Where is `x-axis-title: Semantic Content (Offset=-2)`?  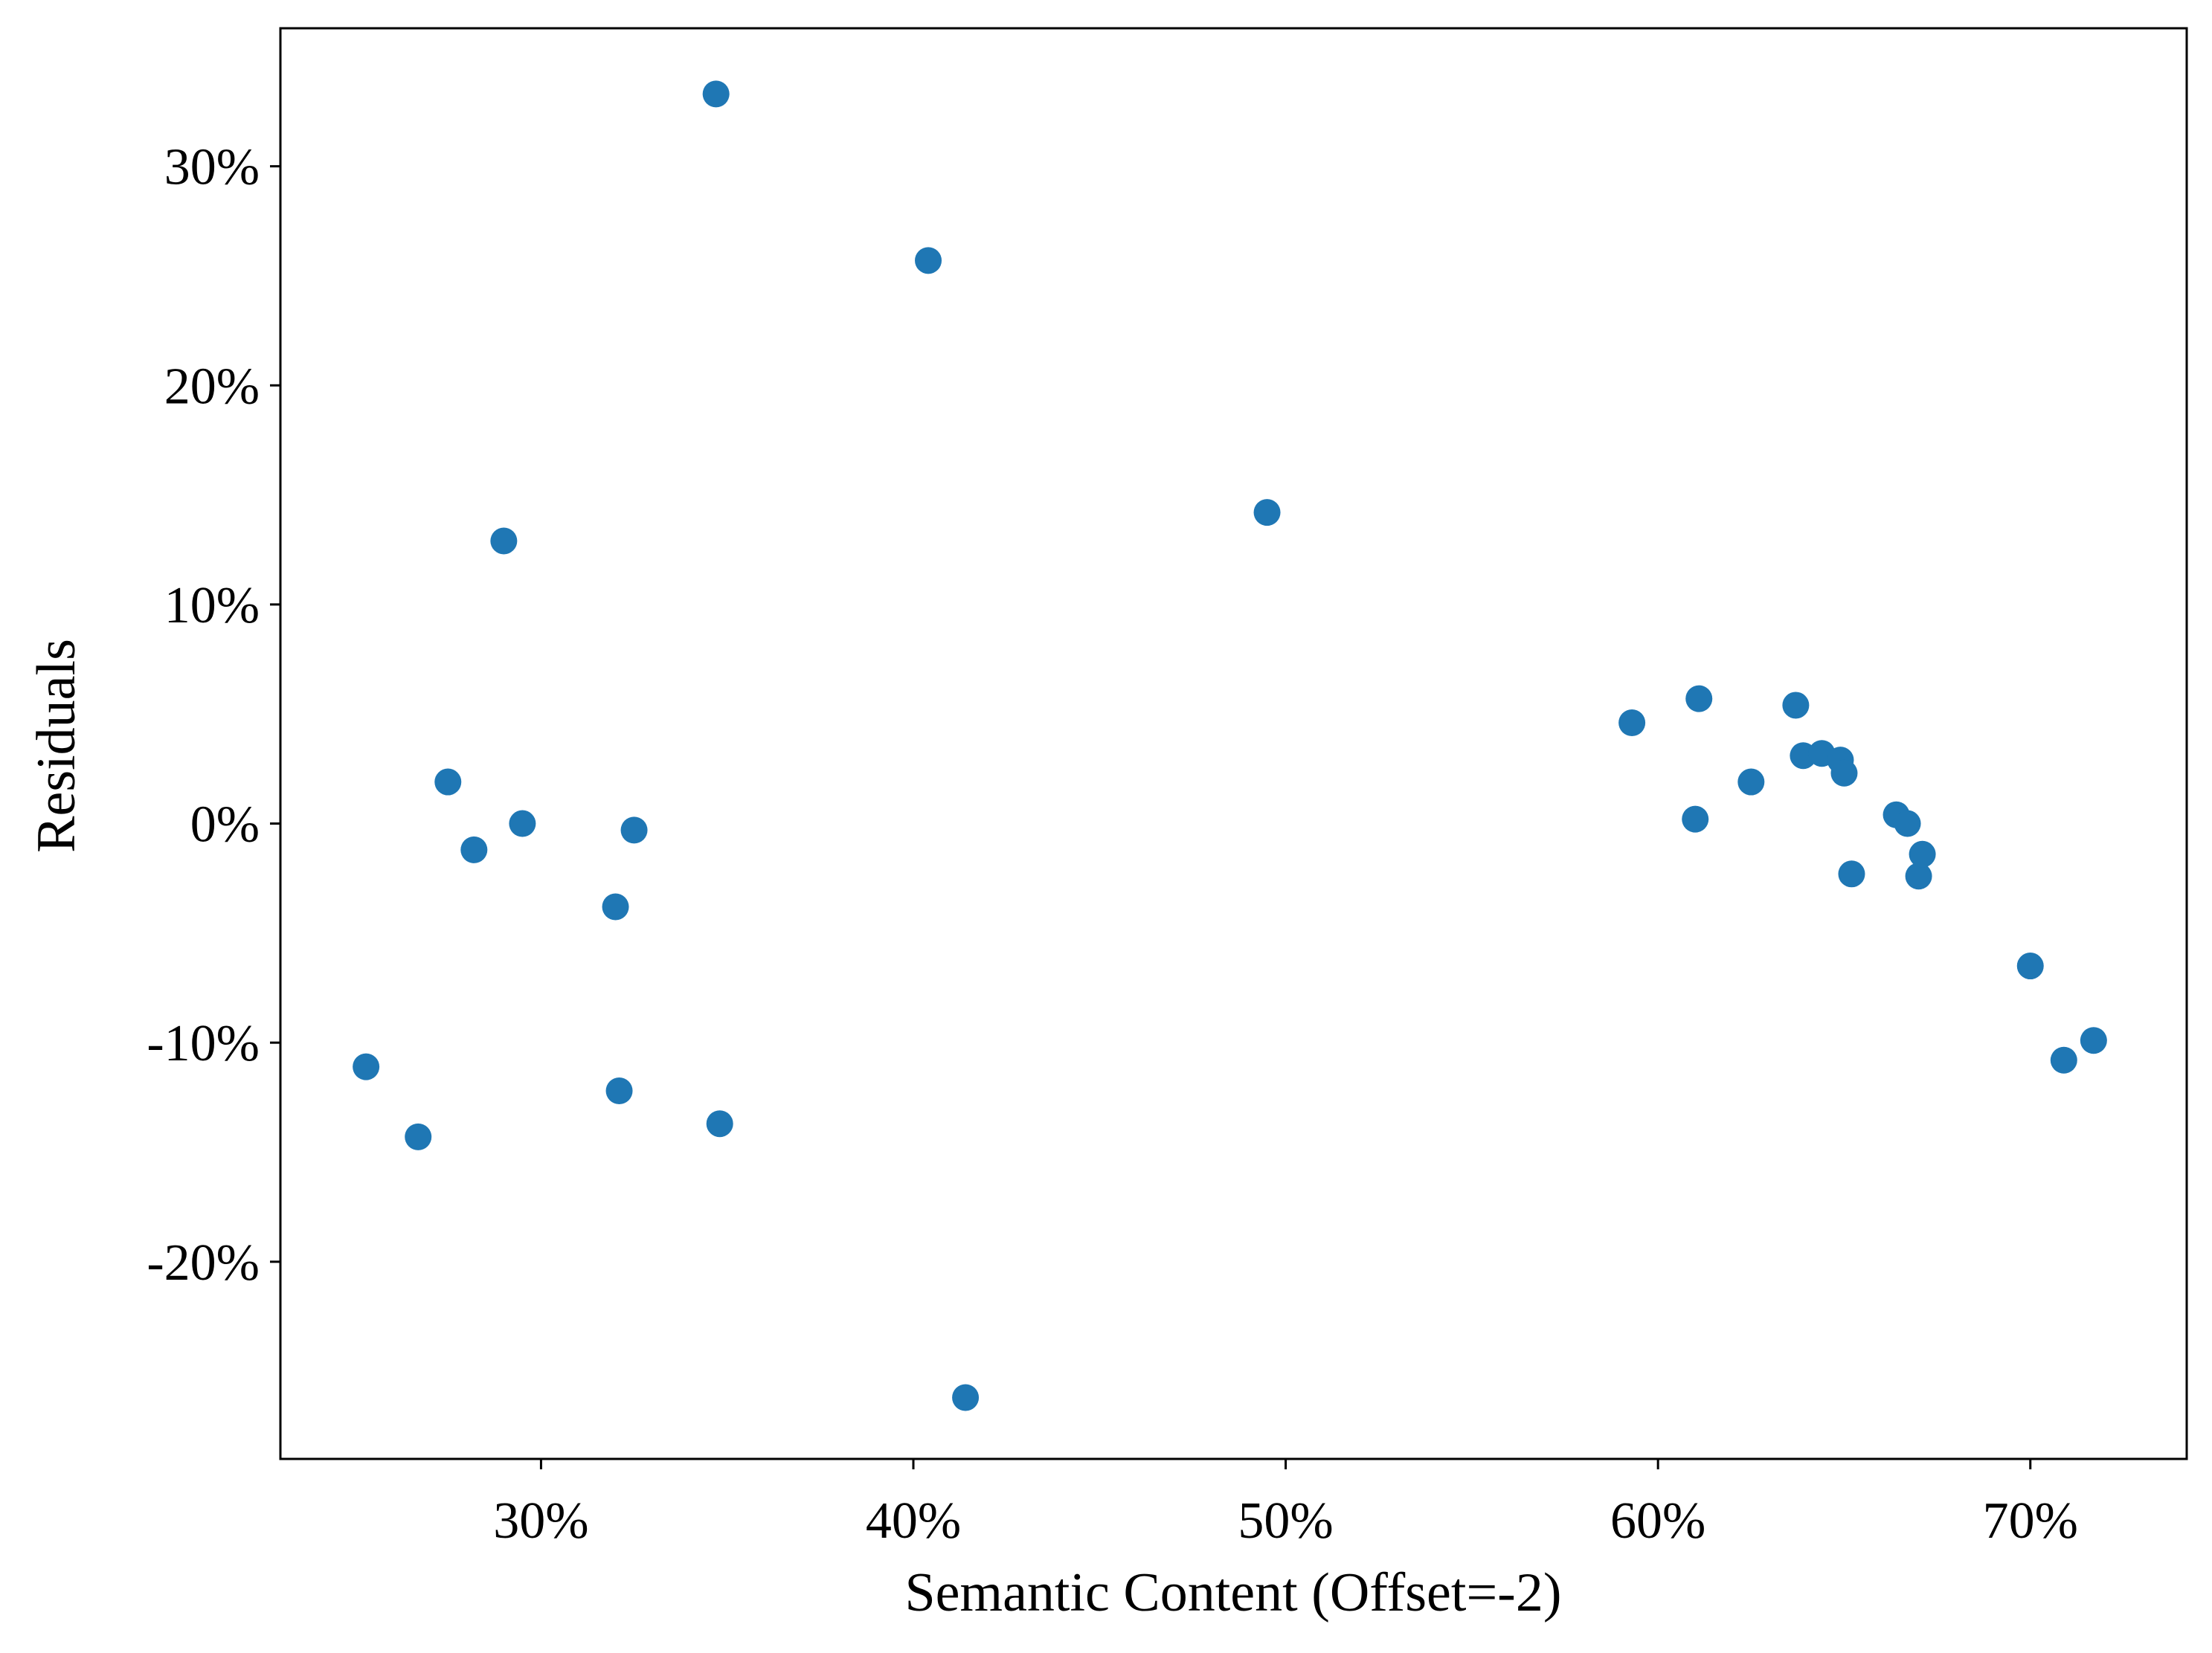
x-axis-title: Semantic Content (Offset=-2) is located at coordinates (1233, 1592).